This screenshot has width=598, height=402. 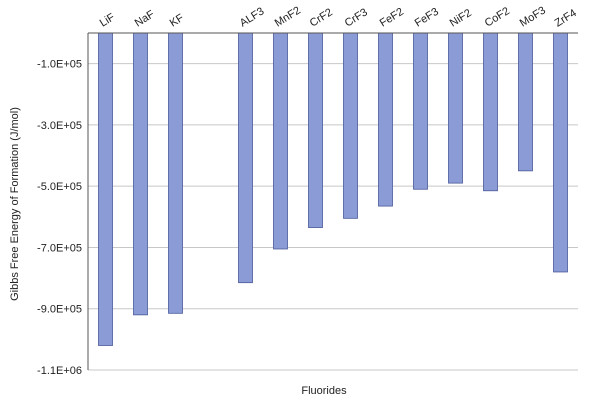 What do you see at coordinates (59, 126) in the screenshot?
I see `y-tick-label: -3.0E+05` at bounding box center [59, 126].